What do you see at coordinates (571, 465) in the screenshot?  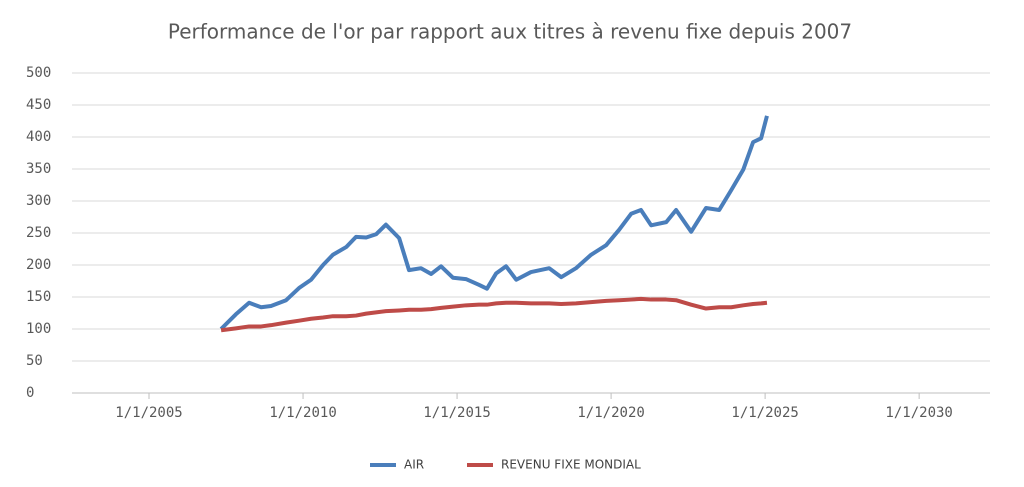 I see `legend-label: REVENU FIXE MONDIAL` at bounding box center [571, 465].